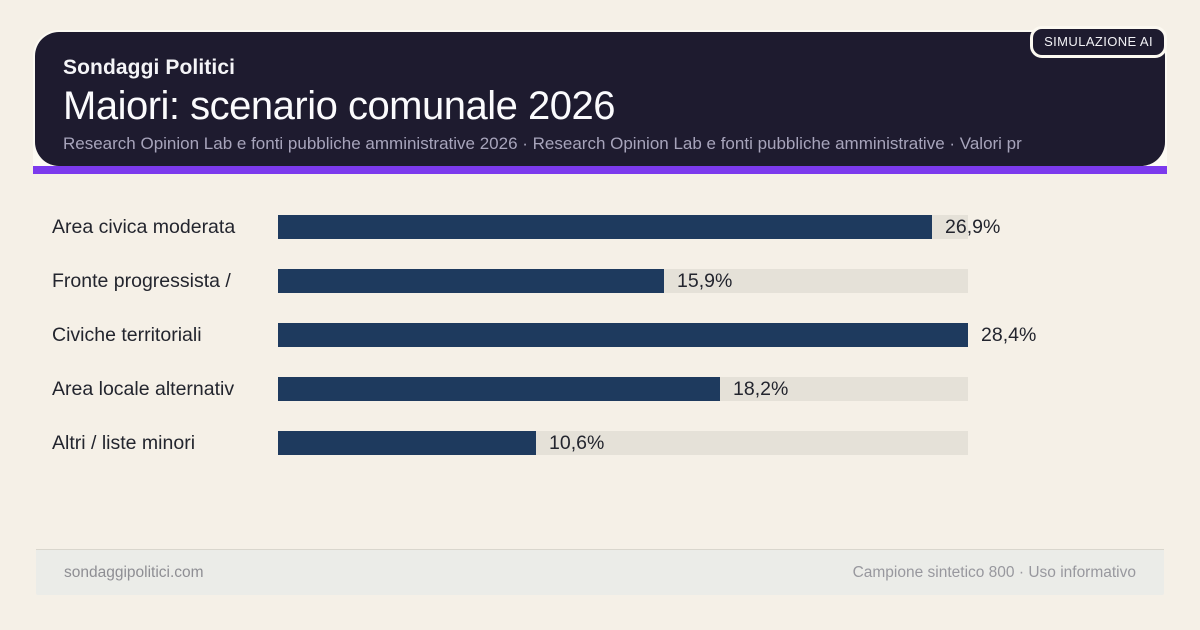 Image resolution: width=1200 pixels, height=630 pixels. Describe the element at coordinates (994, 572) in the screenshot. I see `footer-note: Campione sintetico 800 · Uso informativo` at that location.